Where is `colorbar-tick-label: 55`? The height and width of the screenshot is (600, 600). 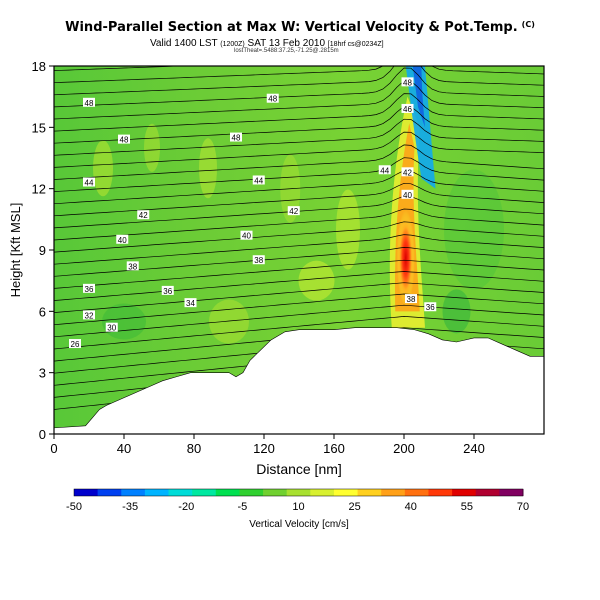
colorbar-tick-label: 55 is located at coordinates (467, 507).